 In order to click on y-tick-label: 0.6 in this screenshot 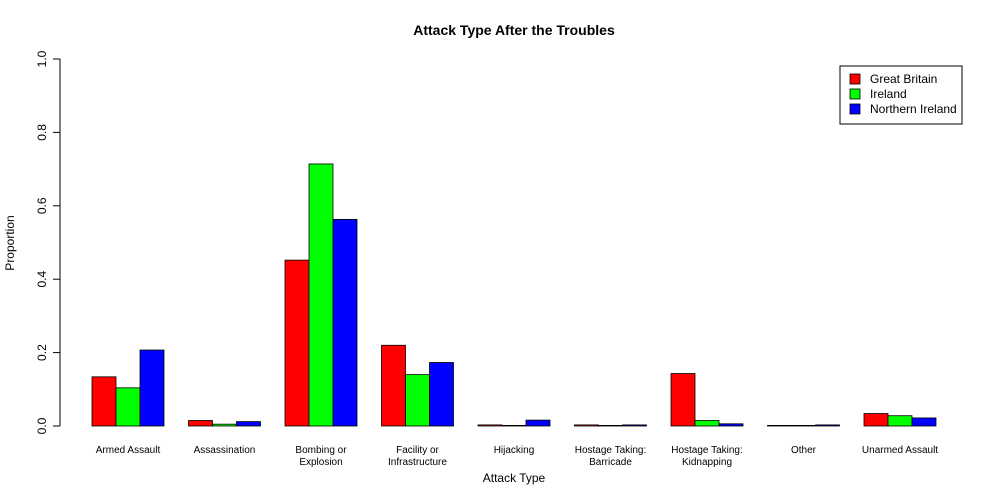, I will do `click(42, 205)`.